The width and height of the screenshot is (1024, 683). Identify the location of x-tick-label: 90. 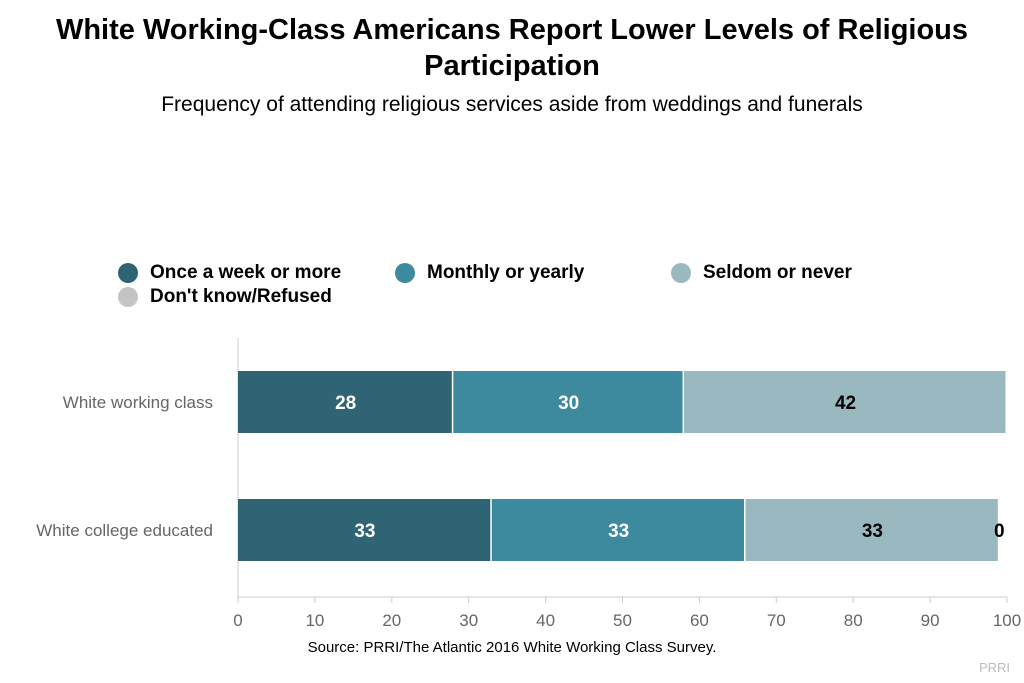
(930, 620).